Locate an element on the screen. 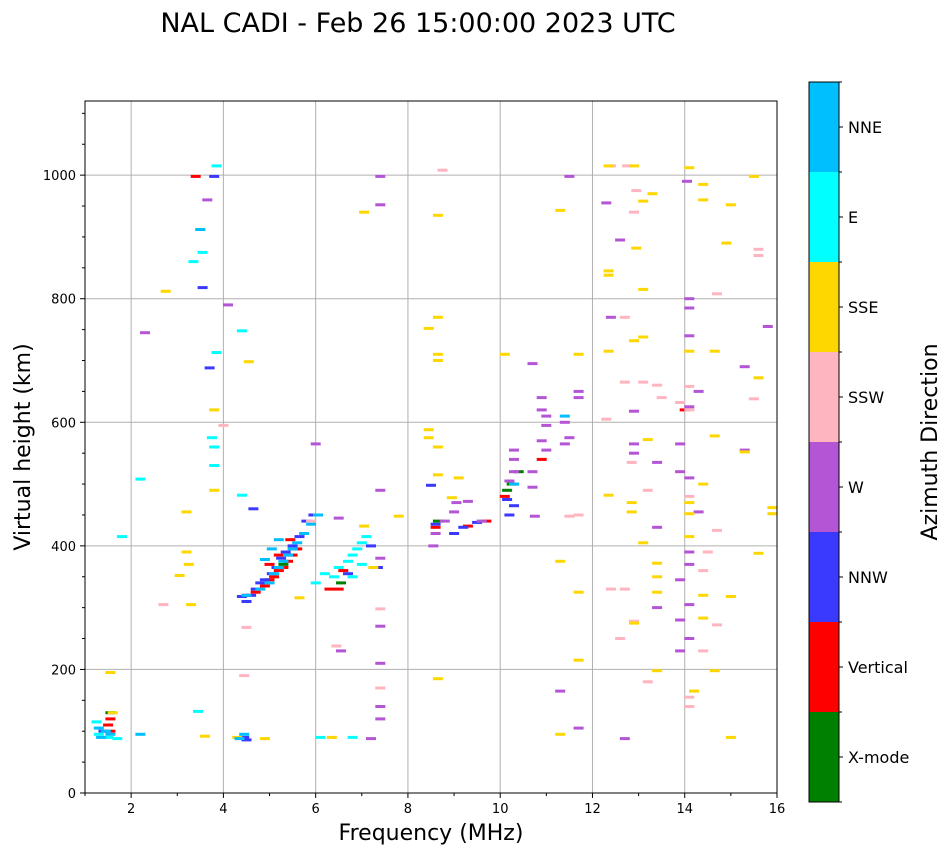  colorbar: X-mode Vertical NNW W SSW SSE E NNE is located at coordinates (858, 442).